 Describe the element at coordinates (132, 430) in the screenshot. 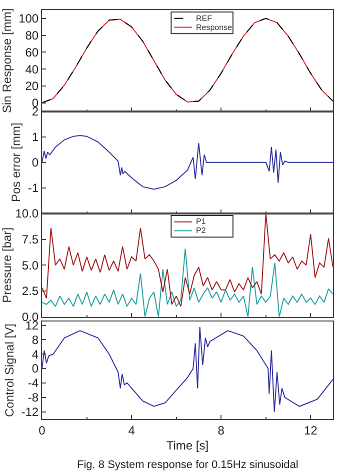

I see `x-tick-label: 4` at that location.